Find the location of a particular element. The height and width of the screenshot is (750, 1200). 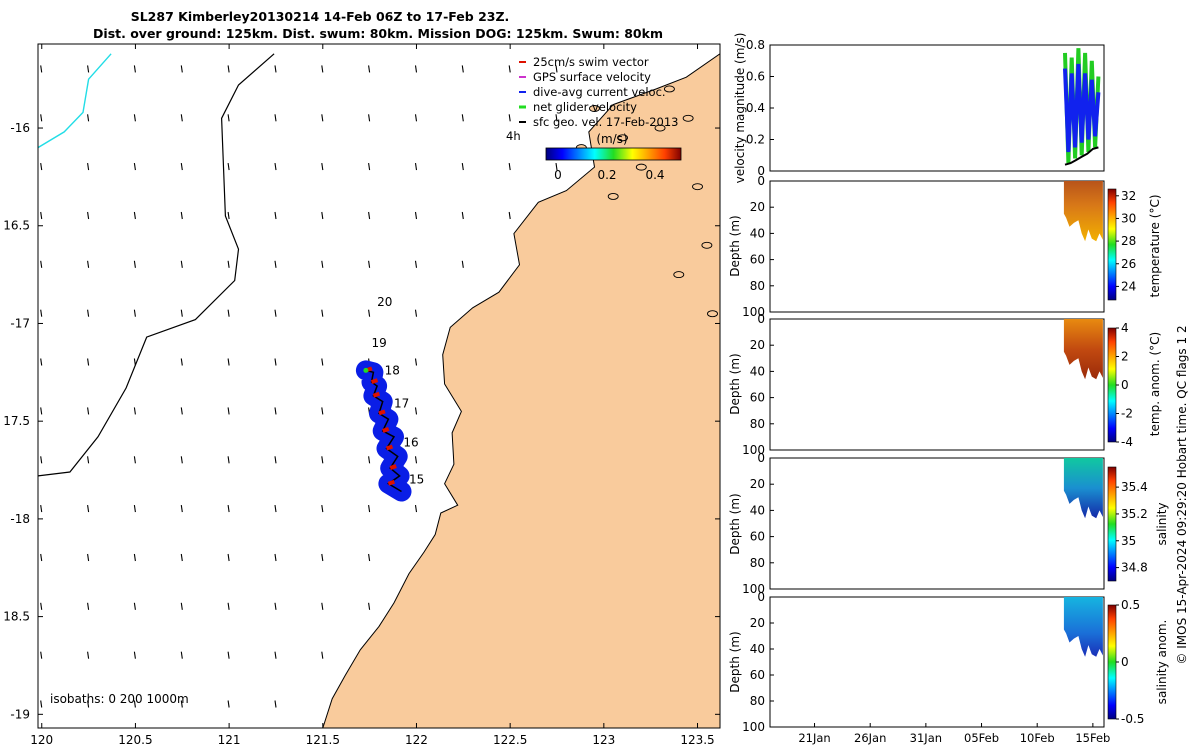

day-label: 18 is located at coordinates (392, 370).